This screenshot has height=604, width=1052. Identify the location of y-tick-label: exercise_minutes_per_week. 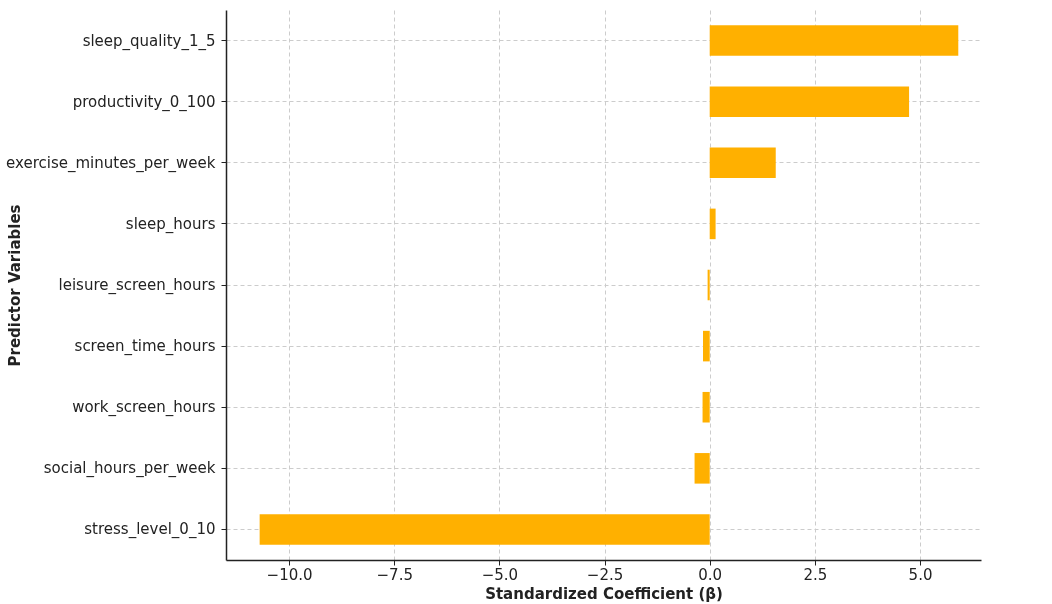
(111, 163).